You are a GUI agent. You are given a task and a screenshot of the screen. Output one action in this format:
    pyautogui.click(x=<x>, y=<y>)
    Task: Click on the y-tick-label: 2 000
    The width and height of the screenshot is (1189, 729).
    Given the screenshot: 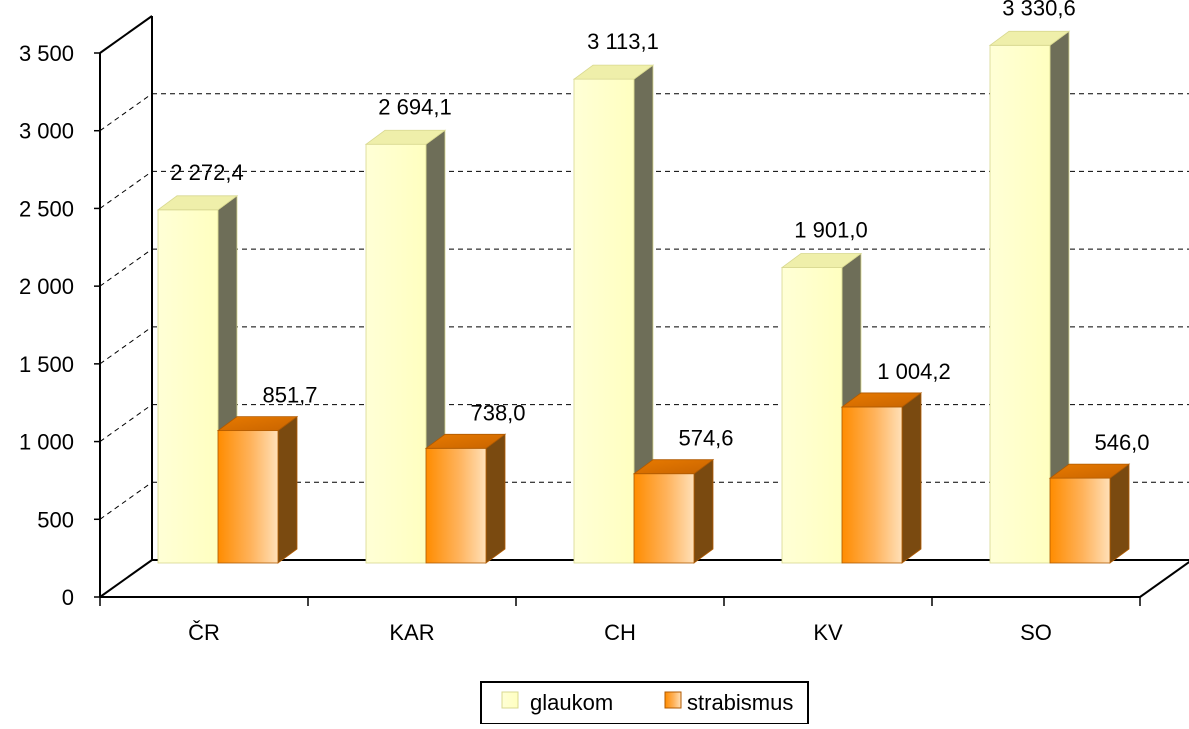 What is the action you would take?
    pyautogui.click(x=46, y=286)
    